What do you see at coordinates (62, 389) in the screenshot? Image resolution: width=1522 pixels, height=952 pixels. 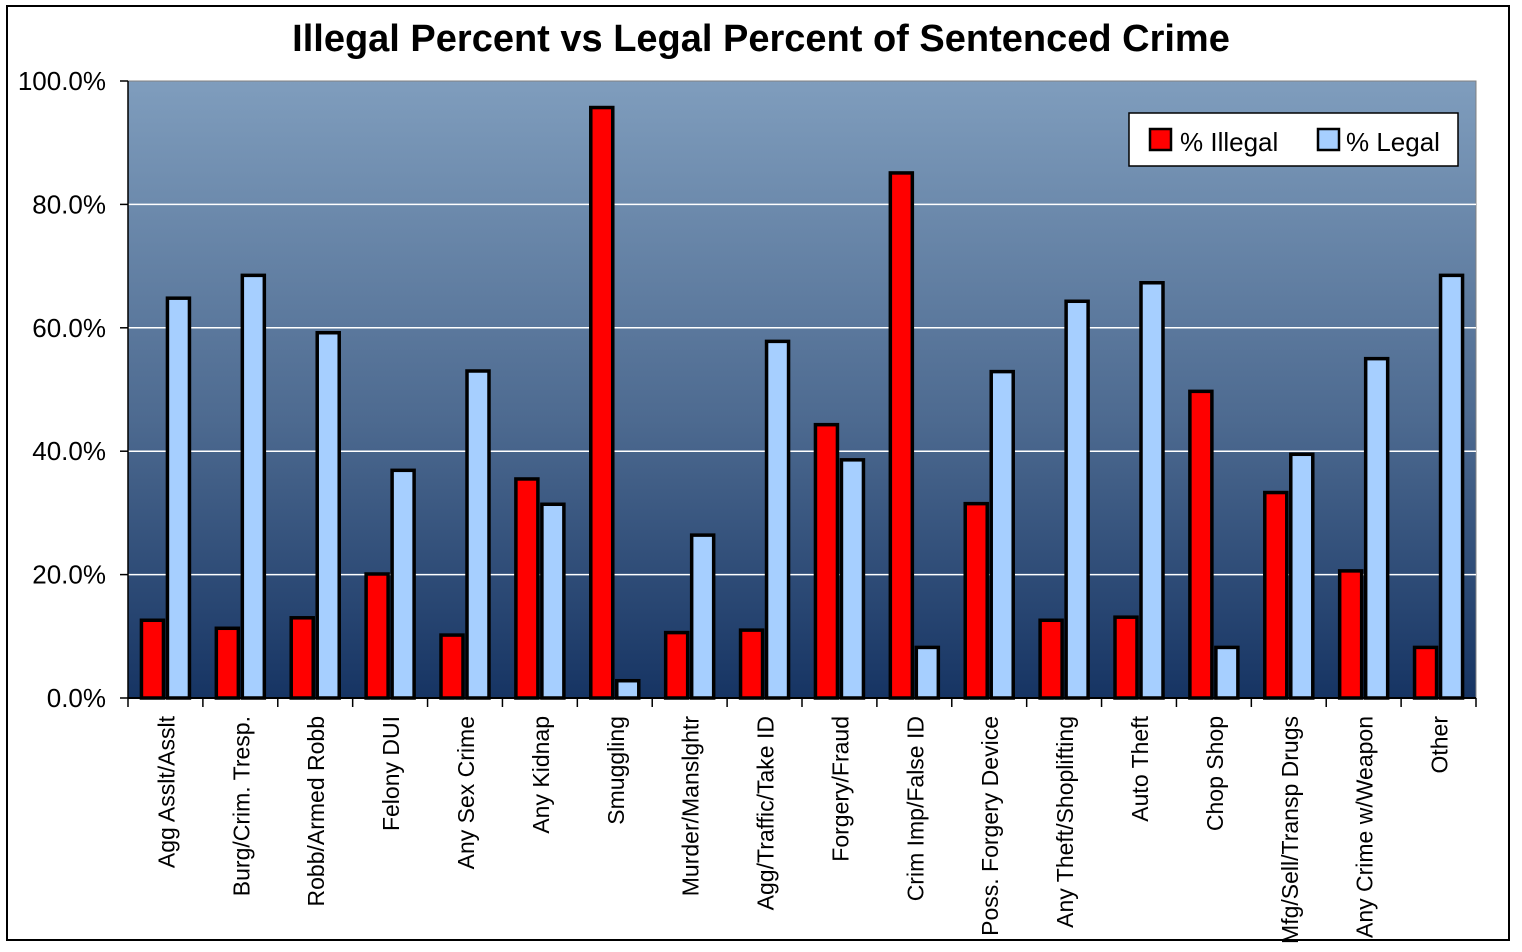 I see `y-tick-labels: 0.0% 20.0% 40.0% 60.0% 80.0% 100.0%` at bounding box center [62, 389].